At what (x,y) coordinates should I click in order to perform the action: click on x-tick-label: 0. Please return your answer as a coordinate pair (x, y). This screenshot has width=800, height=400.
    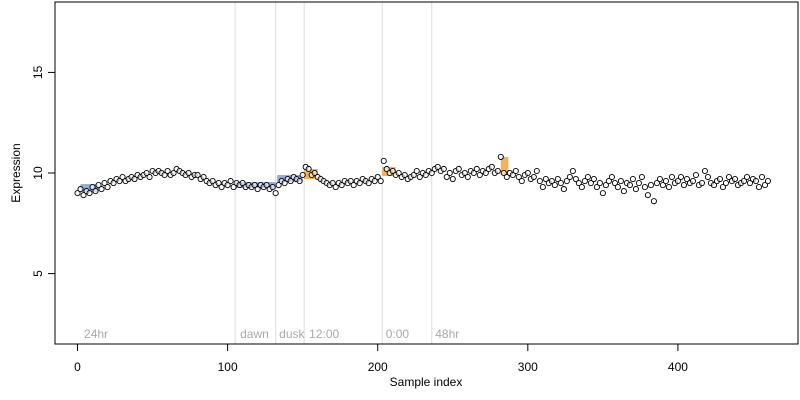
    Looking at the image, I should click on (77, 367).